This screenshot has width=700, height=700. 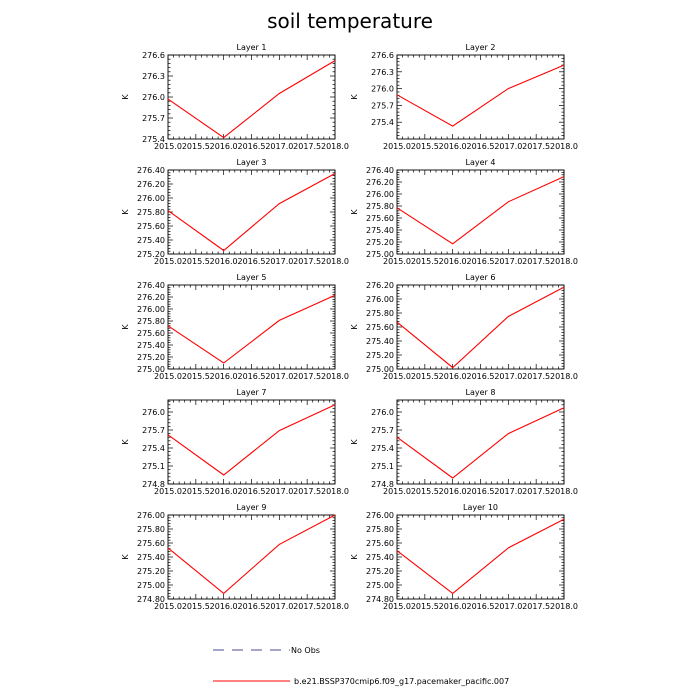 I want to click on panel-title: Layer 10, so click(x=480, y=507).